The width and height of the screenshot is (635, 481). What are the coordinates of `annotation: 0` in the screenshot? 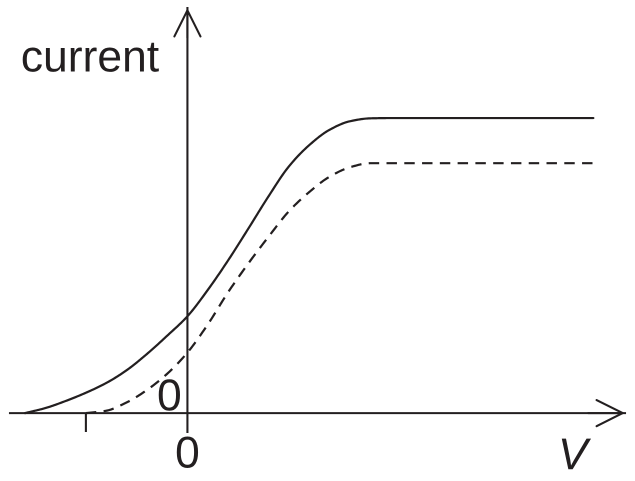 It's located at (169, 395).